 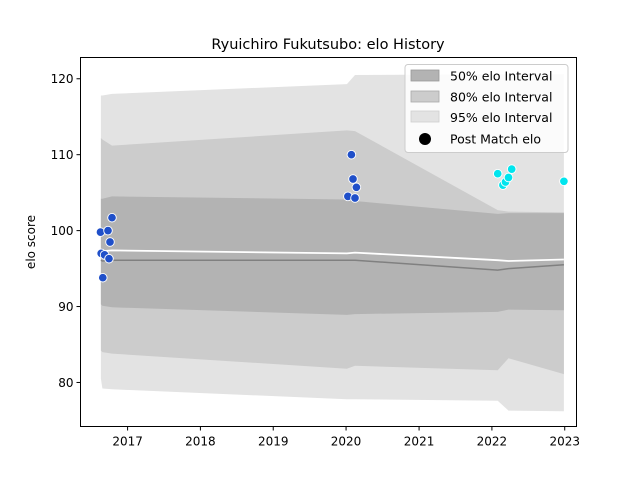 What do you see at coordinates (200, 442) in the screenshot?
I see `x-tick-label: 2018` at bounding box center [200, 442].